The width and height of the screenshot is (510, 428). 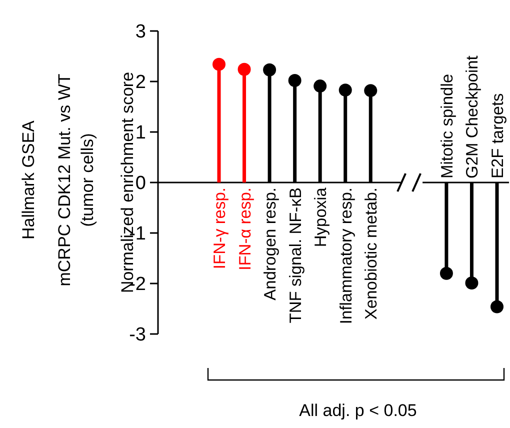 I want to click on y-tick-label: 3, so click(x=140, y=32).